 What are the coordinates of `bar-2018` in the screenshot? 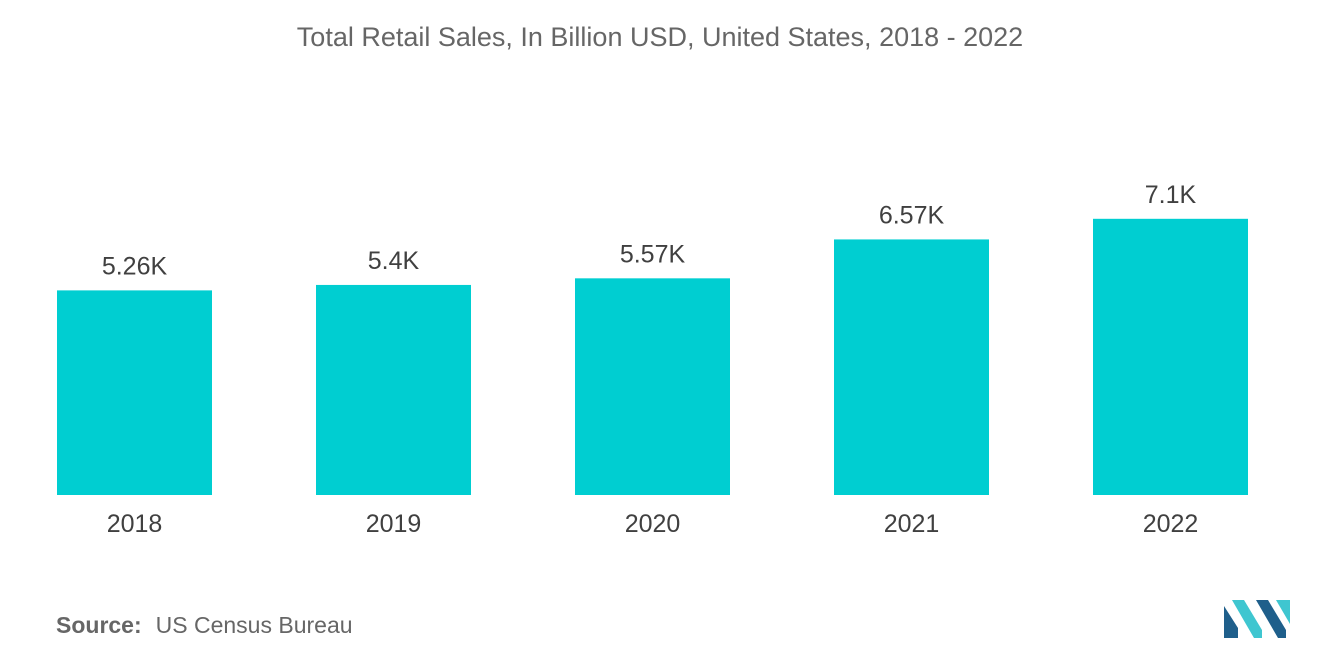 It's located at (134, 392).